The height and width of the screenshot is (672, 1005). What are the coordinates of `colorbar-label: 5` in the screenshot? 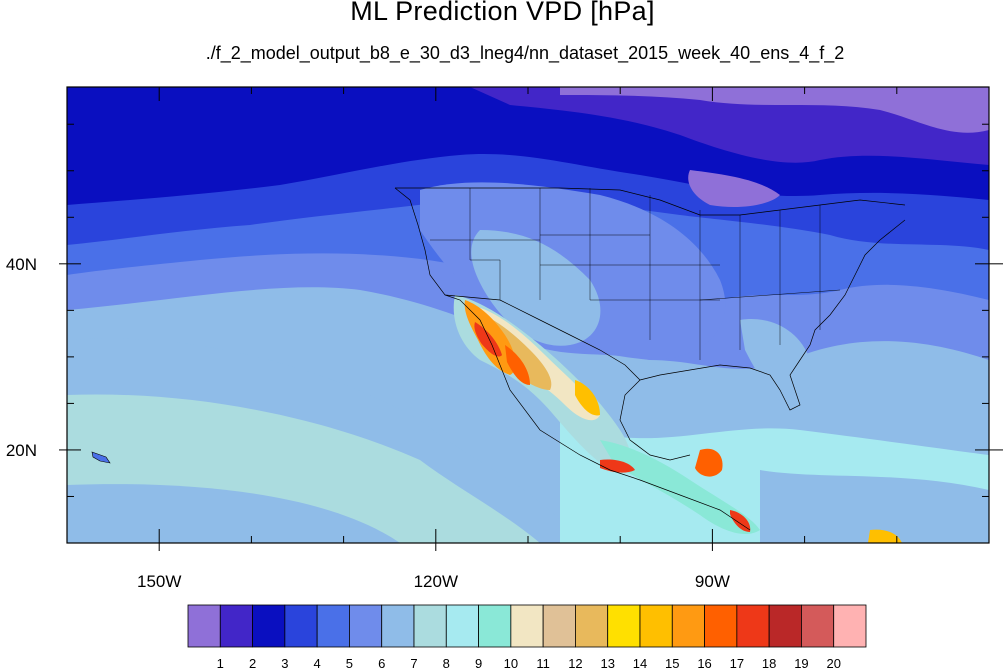 It's located at (349, 663).